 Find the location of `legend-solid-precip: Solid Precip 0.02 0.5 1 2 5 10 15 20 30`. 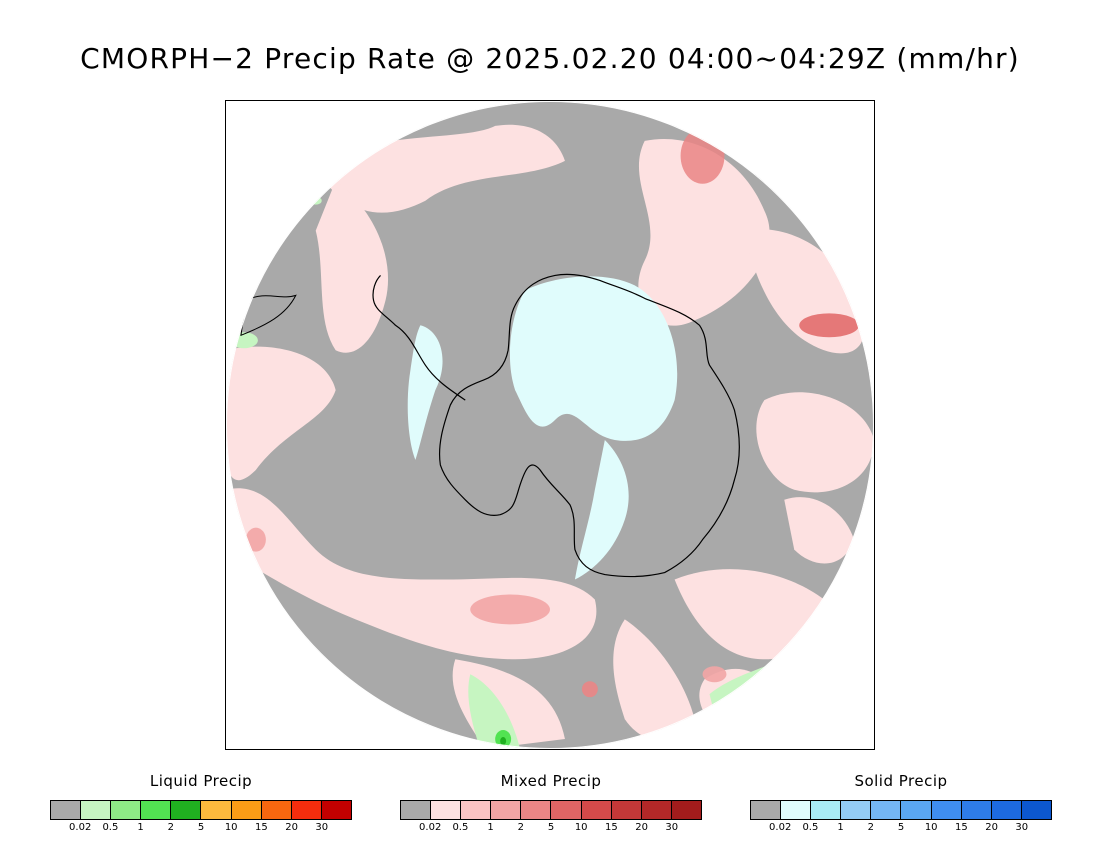

legend-solid-precip: Solid Precip 0.02 0.5 1 2 5 10 15 20 30 is located at coordinates (901, 804).